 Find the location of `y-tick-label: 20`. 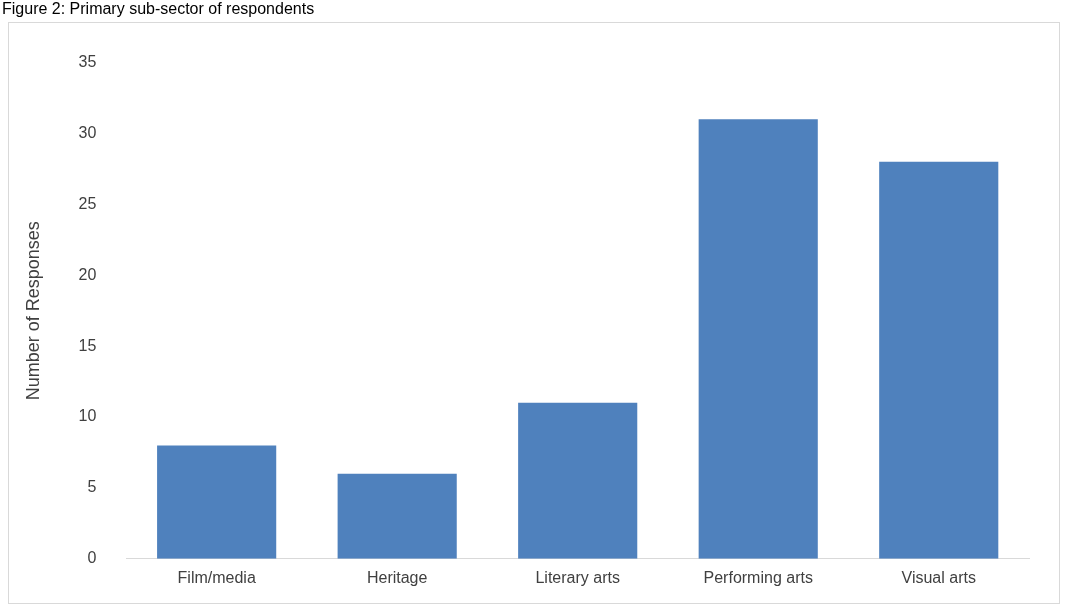

y-tick-label: 20 is located at coordinates (87, 274).